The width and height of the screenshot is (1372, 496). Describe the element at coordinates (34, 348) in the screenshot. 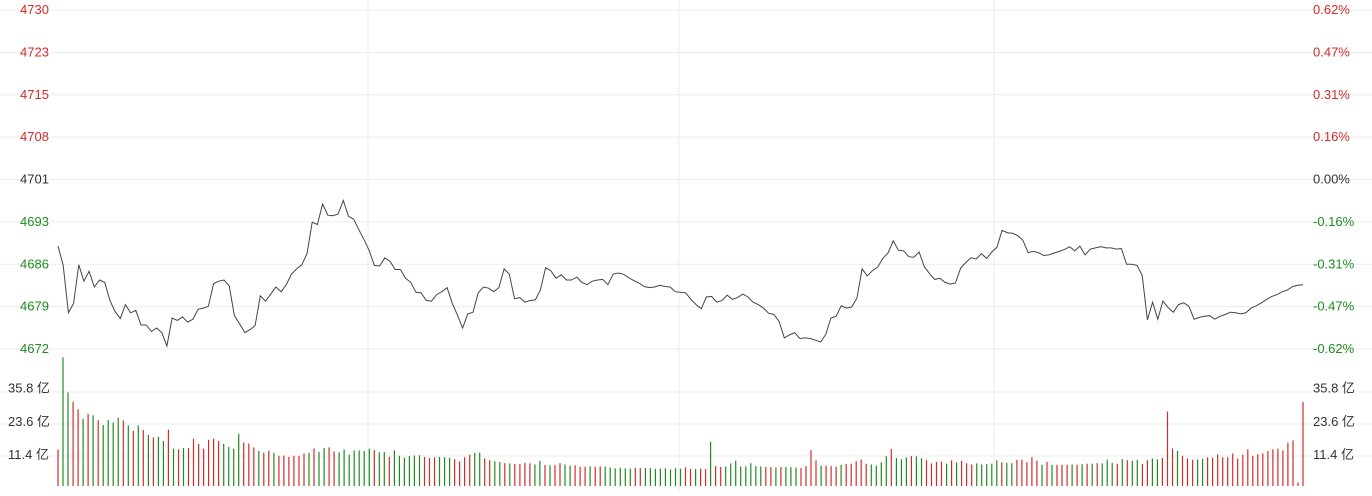

I see `price-tick-label: 4672` at that location.